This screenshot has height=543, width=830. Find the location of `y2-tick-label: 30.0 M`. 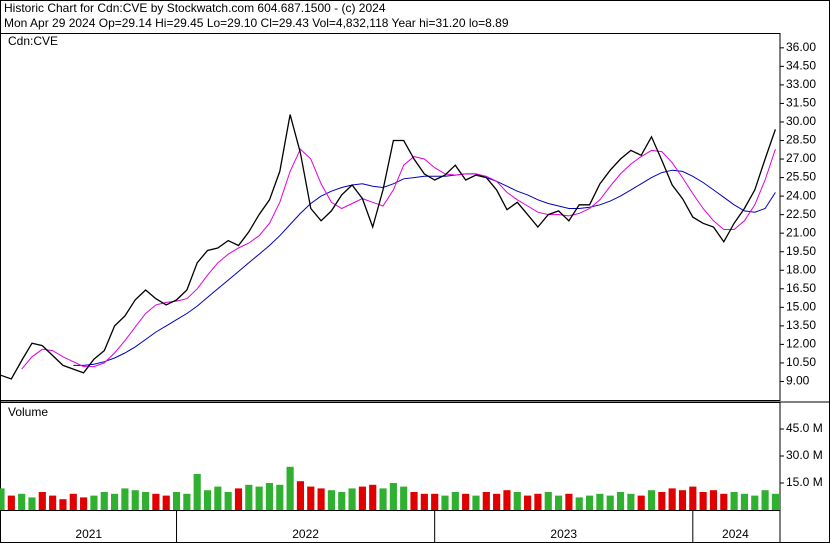

y2-tick-label: 30.0 M is located at coordinates (804, 455).